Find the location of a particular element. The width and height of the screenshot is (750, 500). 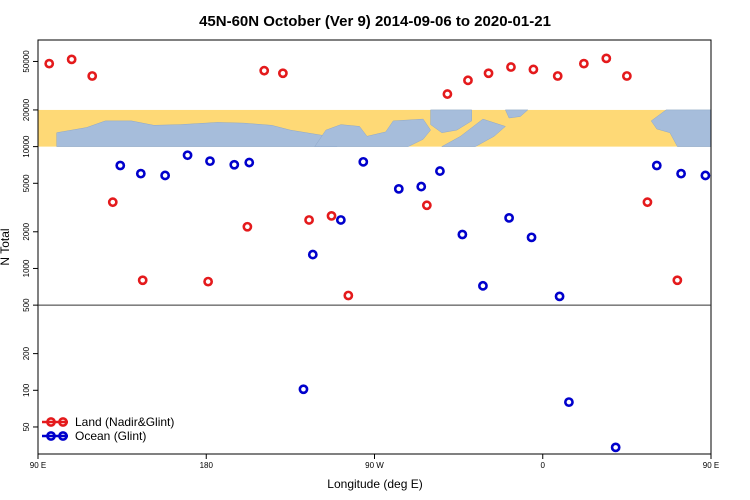

x-axis: 90 E 180 90 W 0 90 E is located at coordinates (374, 462).